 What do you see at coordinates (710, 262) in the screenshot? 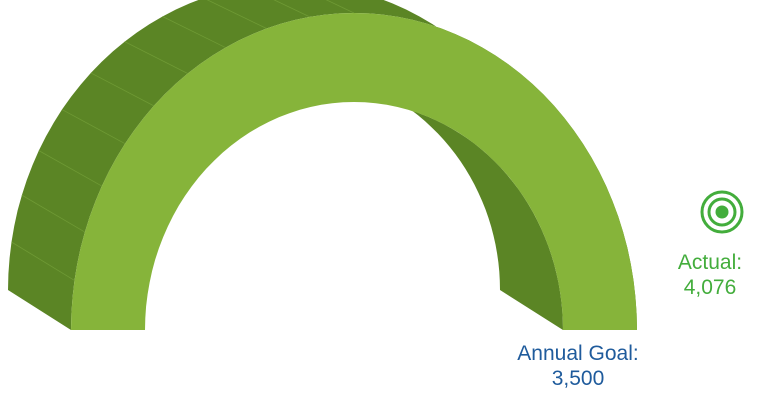
I see `actual-label-text: Actual:` at bounding box center [710, 262].